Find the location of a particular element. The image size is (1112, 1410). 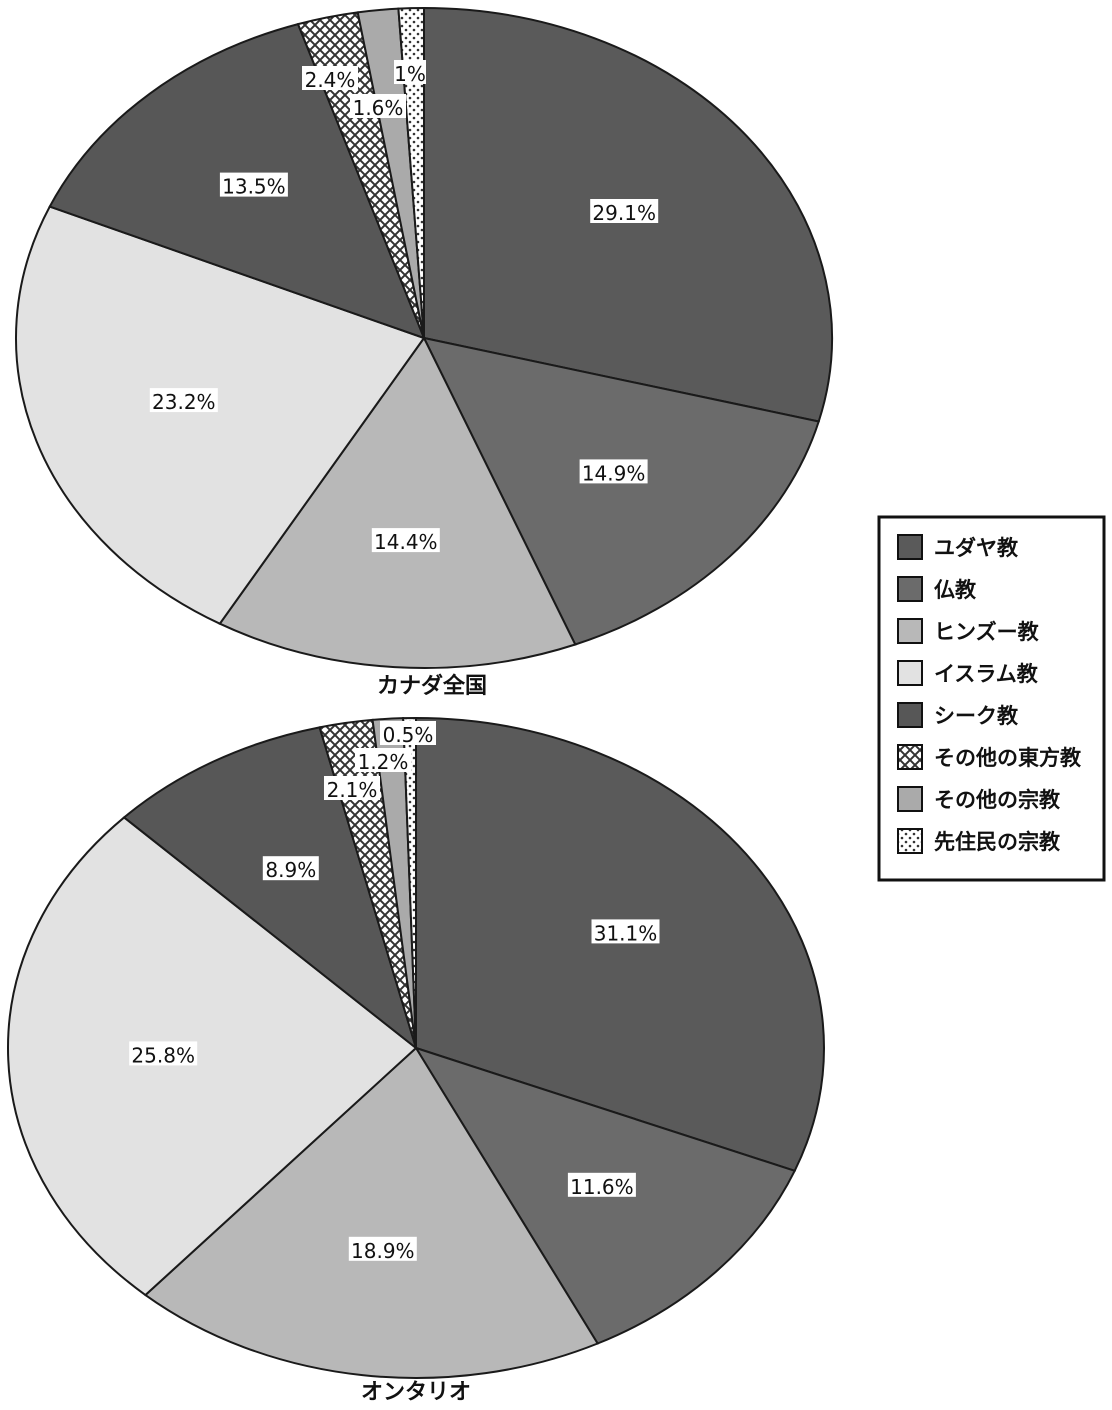

legend-label: シーク教 is located at coordinates (976, 716).